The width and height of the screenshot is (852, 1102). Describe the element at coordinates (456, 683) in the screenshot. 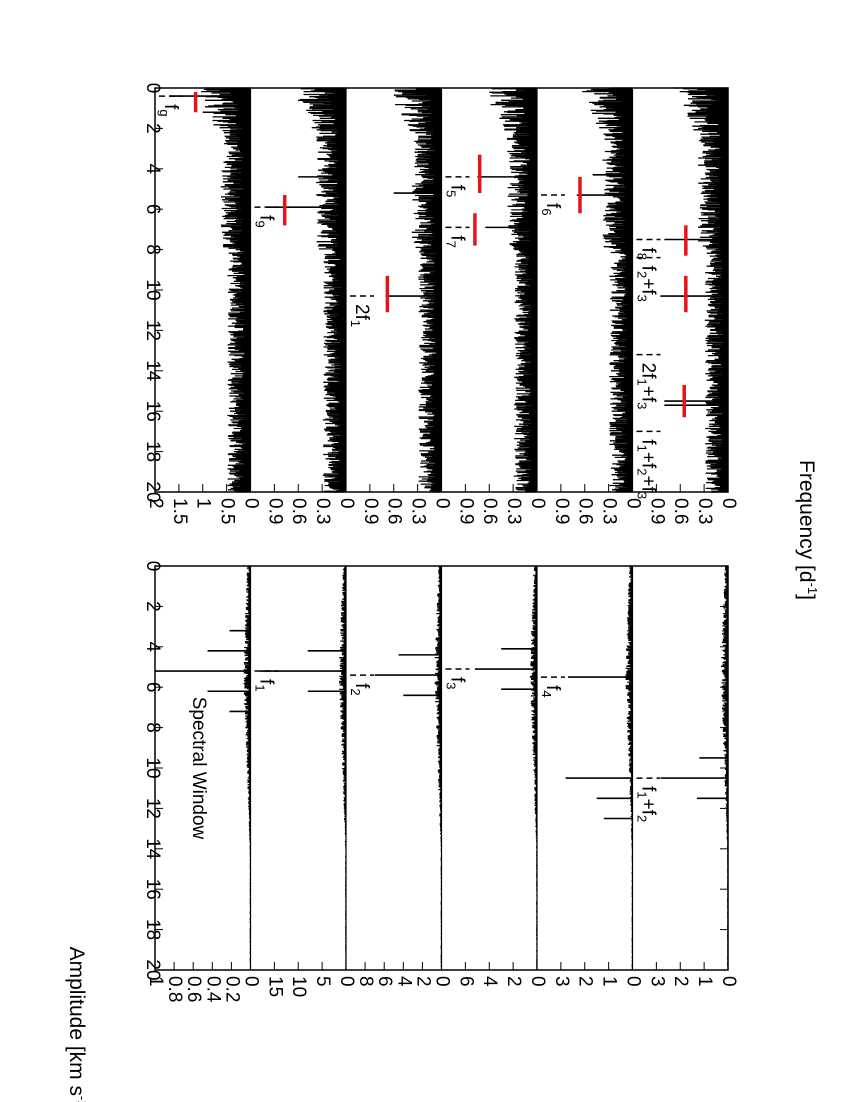

I see `left-panel-3-label-0: f3​` at that location.